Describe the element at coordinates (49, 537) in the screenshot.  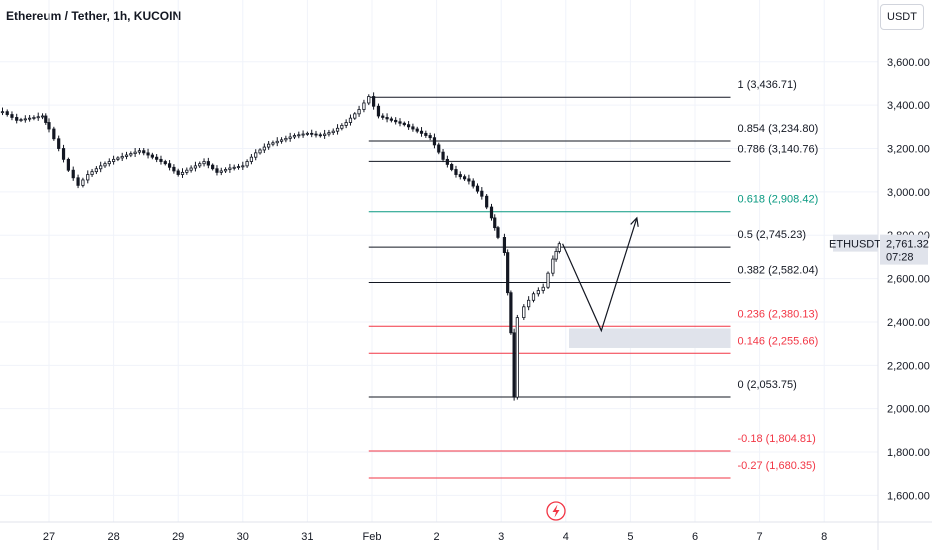
I see `time-tick-label: 27` at that location.